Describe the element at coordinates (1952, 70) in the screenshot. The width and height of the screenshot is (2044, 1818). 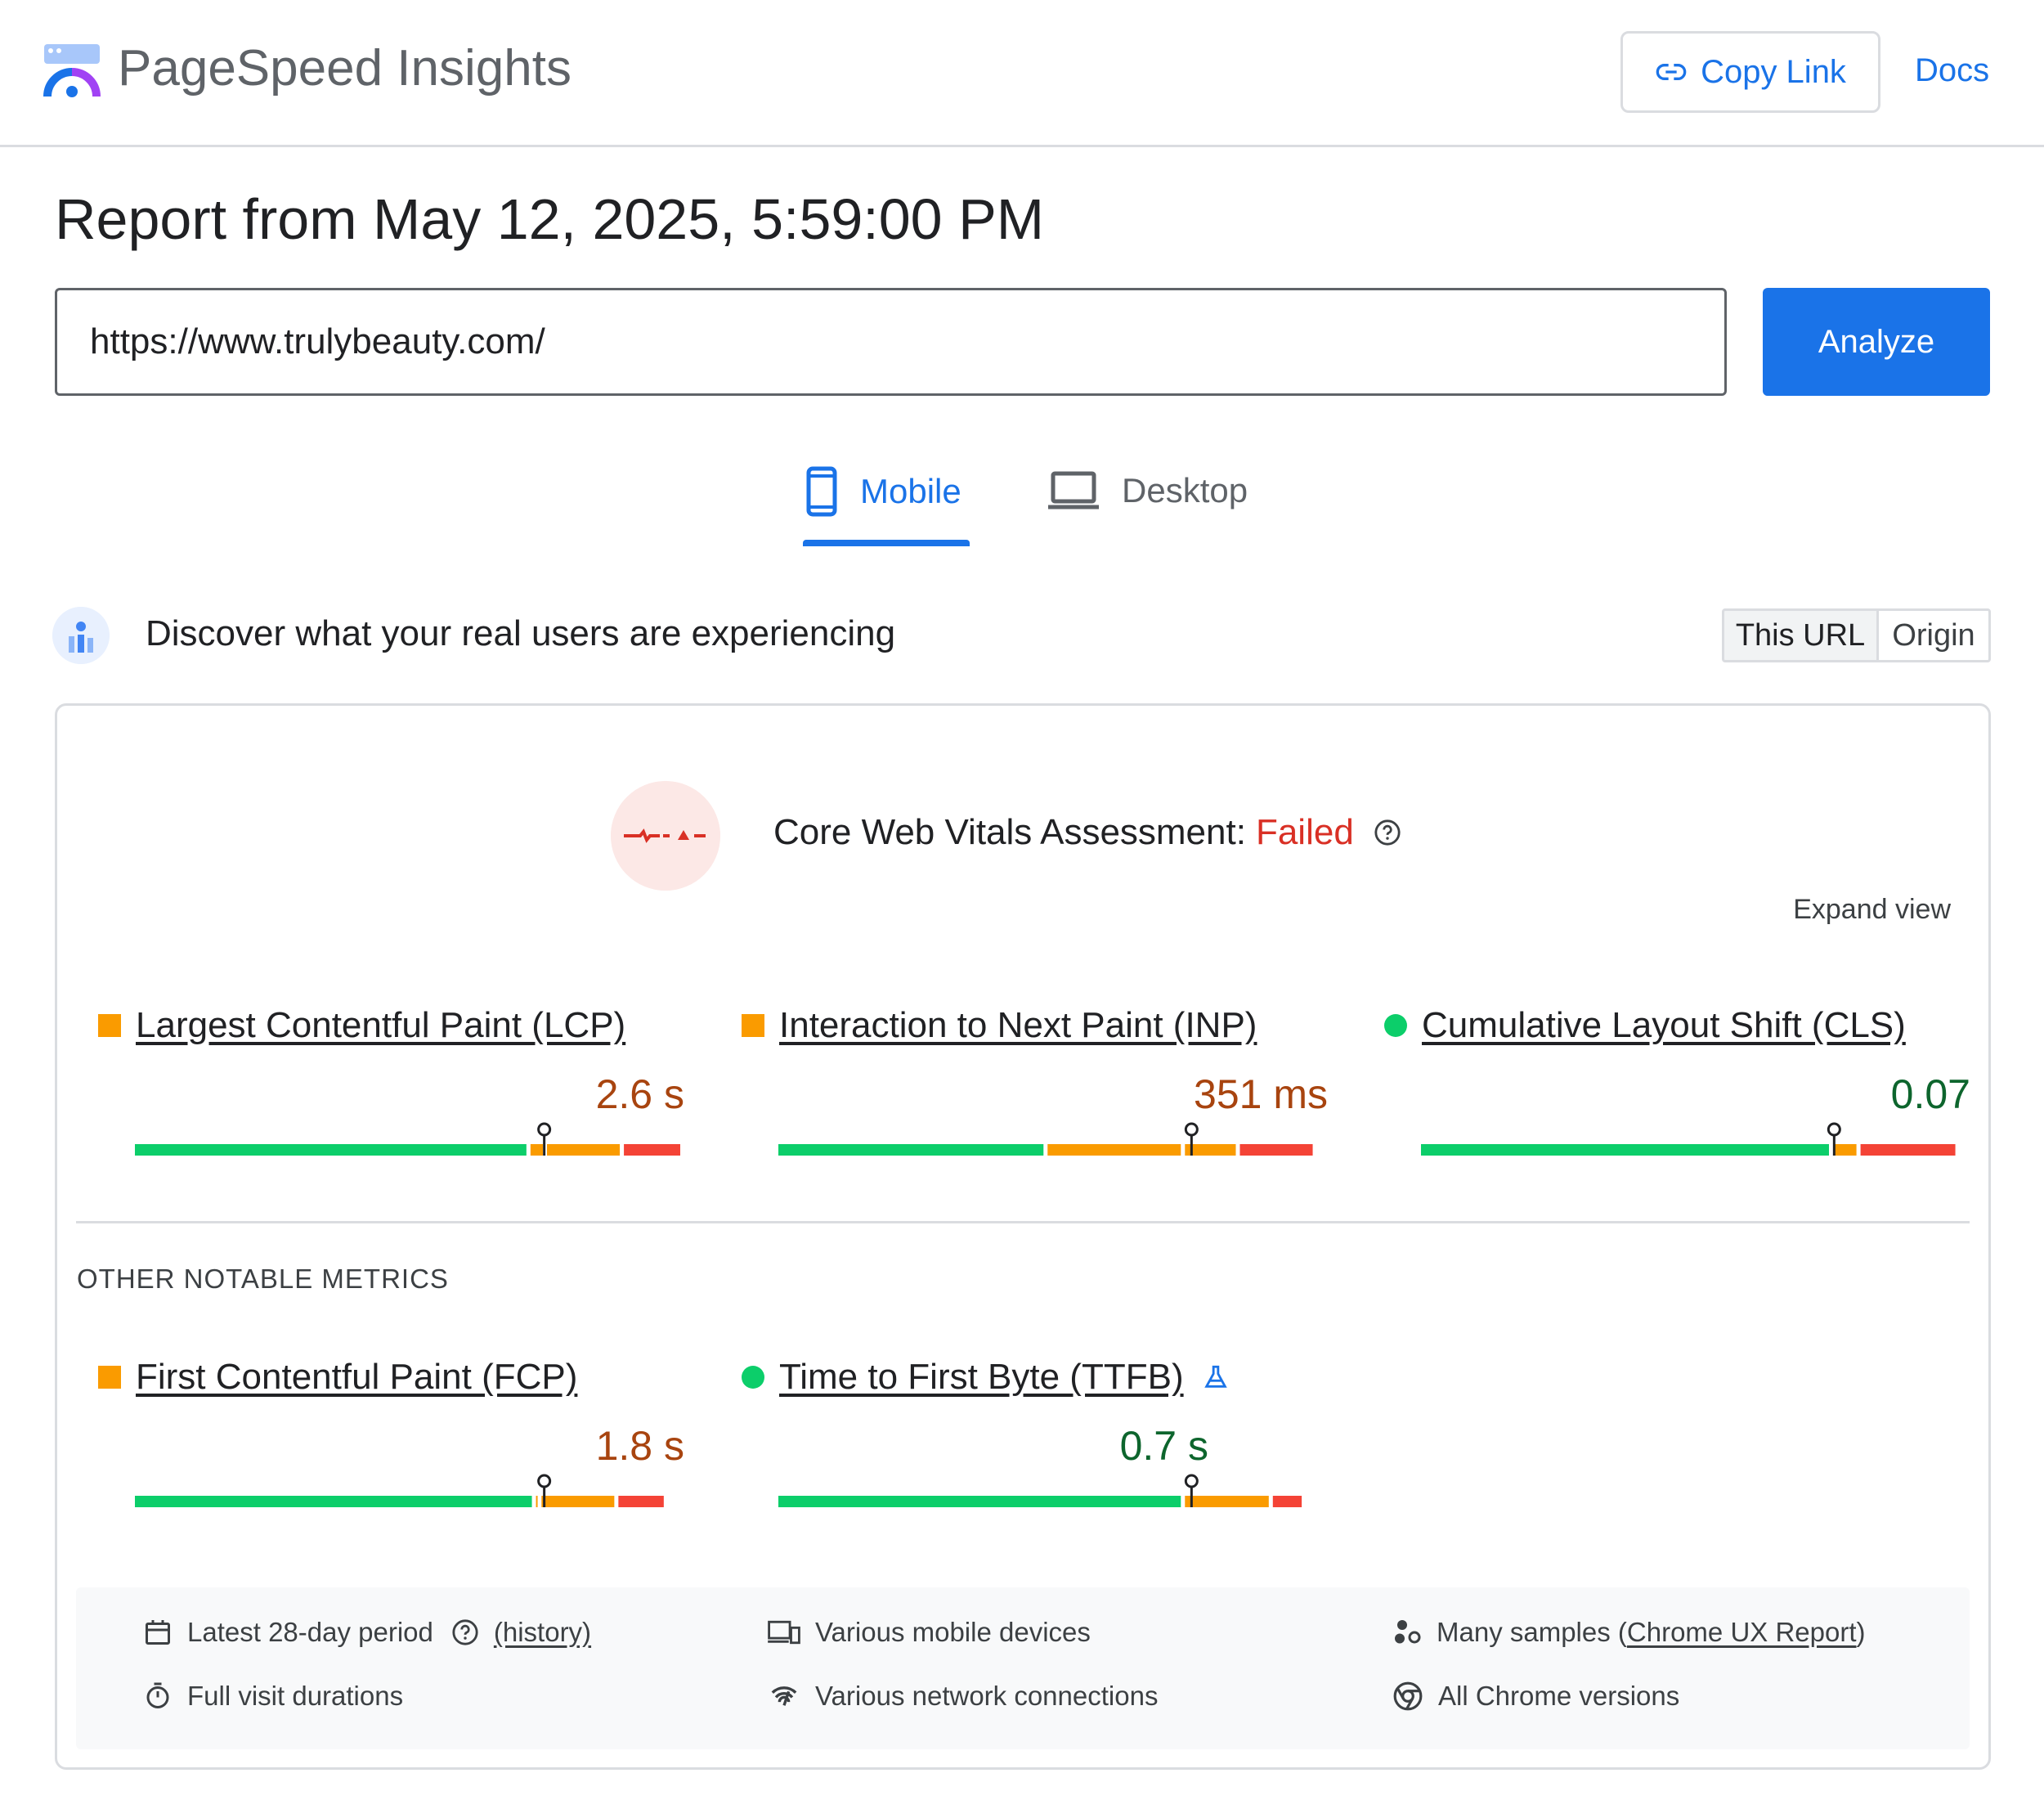
I see `docs-link: Docs` at that location.